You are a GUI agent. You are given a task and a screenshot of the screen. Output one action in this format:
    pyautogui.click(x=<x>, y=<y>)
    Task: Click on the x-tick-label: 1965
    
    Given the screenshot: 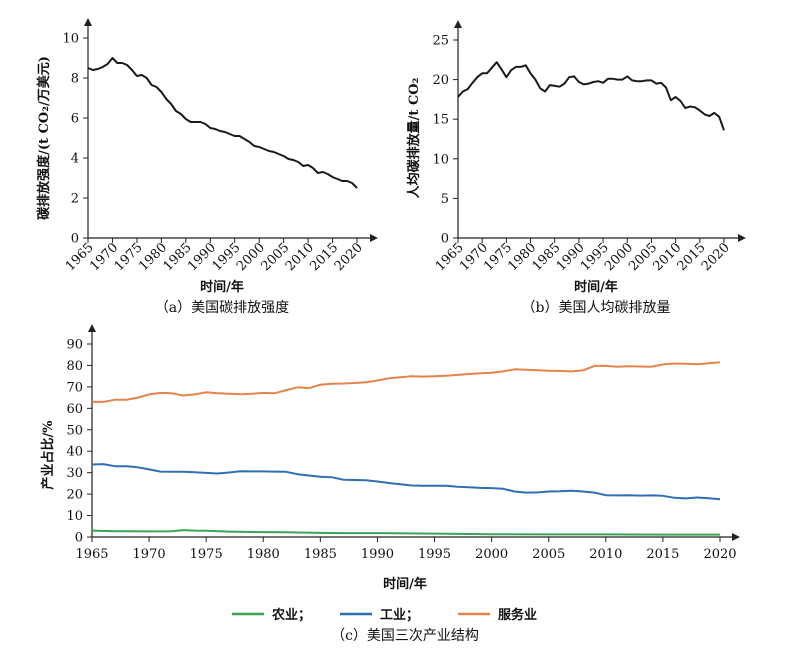 What is the action you would take?
    pyautogui.click(x=91, y=554)
    